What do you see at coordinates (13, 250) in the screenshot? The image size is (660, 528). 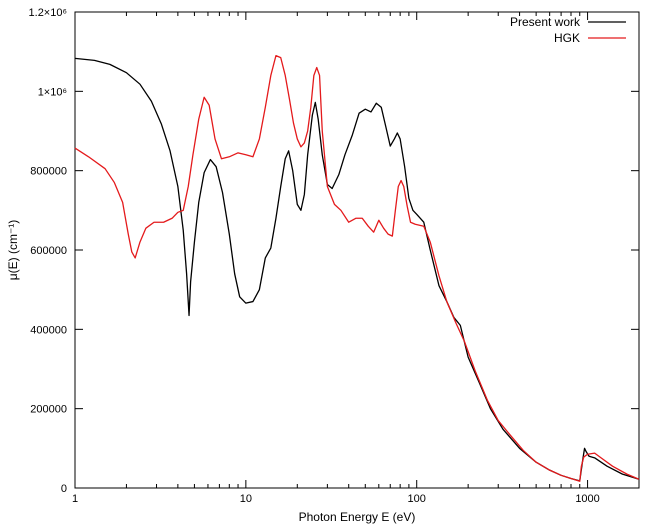 I see `y-axis-label: μ(E) (cm⁻¹)` at bounding box center [13, 250].